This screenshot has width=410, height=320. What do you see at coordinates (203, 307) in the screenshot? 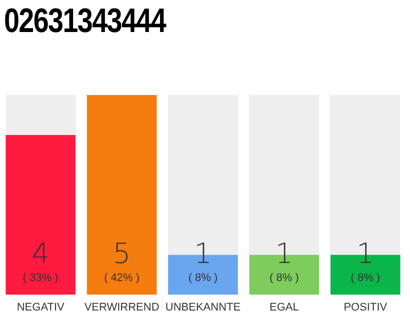
I see `x-tick-label: UNBEKANNTE` at bounding box center [203, 307].